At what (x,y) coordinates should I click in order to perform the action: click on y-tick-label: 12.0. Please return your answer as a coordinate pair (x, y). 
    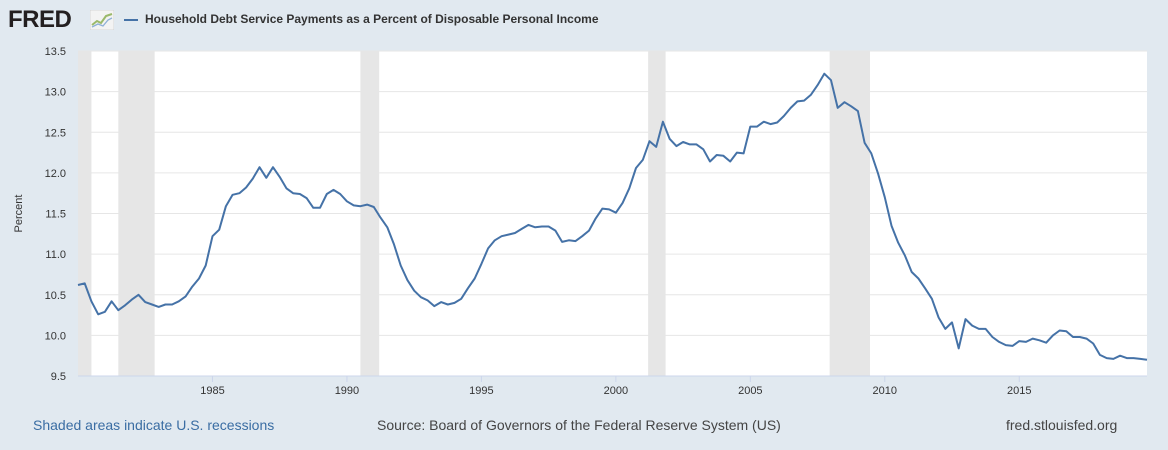
    Looking at the image, I should click on (55, 174).